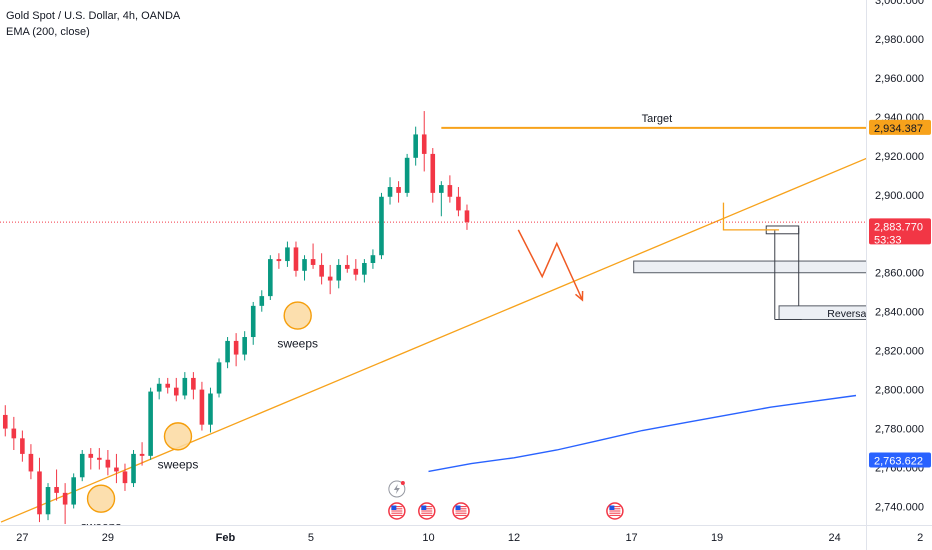 This screenshot has width=932, height=550. I want to click on range-bracket, so click(751, 216).